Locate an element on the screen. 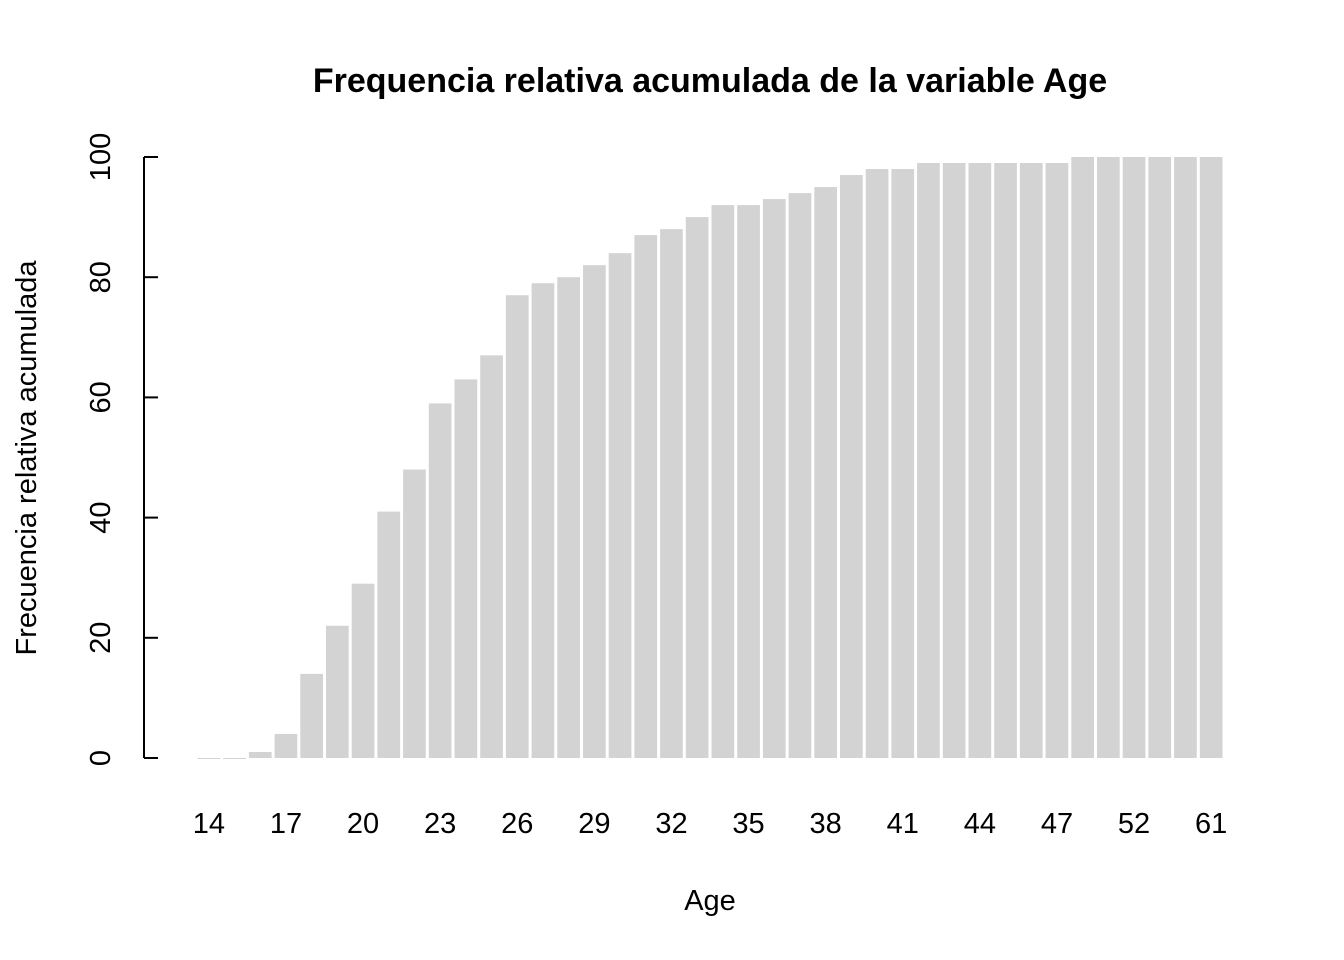  x-axis-label: Age is located at coordinates (710, 901).